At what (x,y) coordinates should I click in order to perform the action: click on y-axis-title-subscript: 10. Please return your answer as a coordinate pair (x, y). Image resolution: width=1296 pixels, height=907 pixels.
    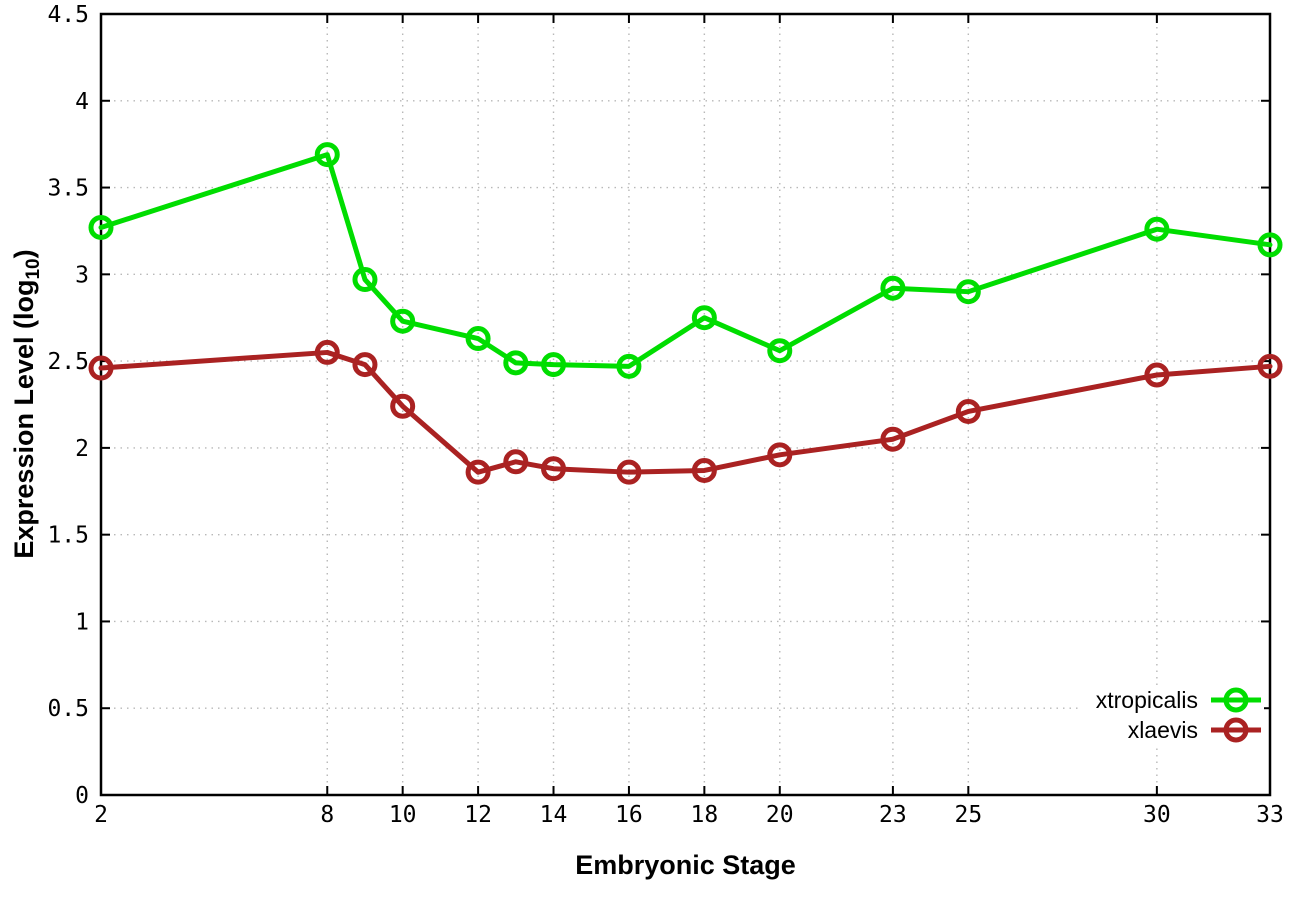
    Looking at the image, I should click on (33, 269).